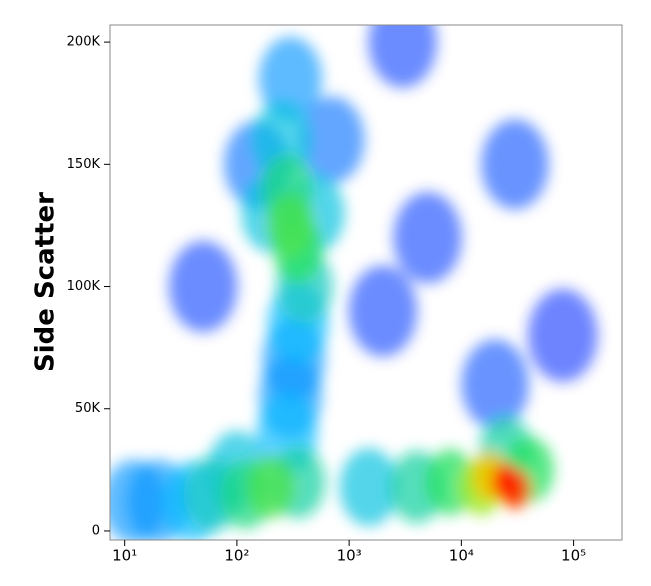 The image size is (651, 586). Describe the element at coordinates (124, 556) in the screenshot. I see `x-tick-label: 10¹` at that location.